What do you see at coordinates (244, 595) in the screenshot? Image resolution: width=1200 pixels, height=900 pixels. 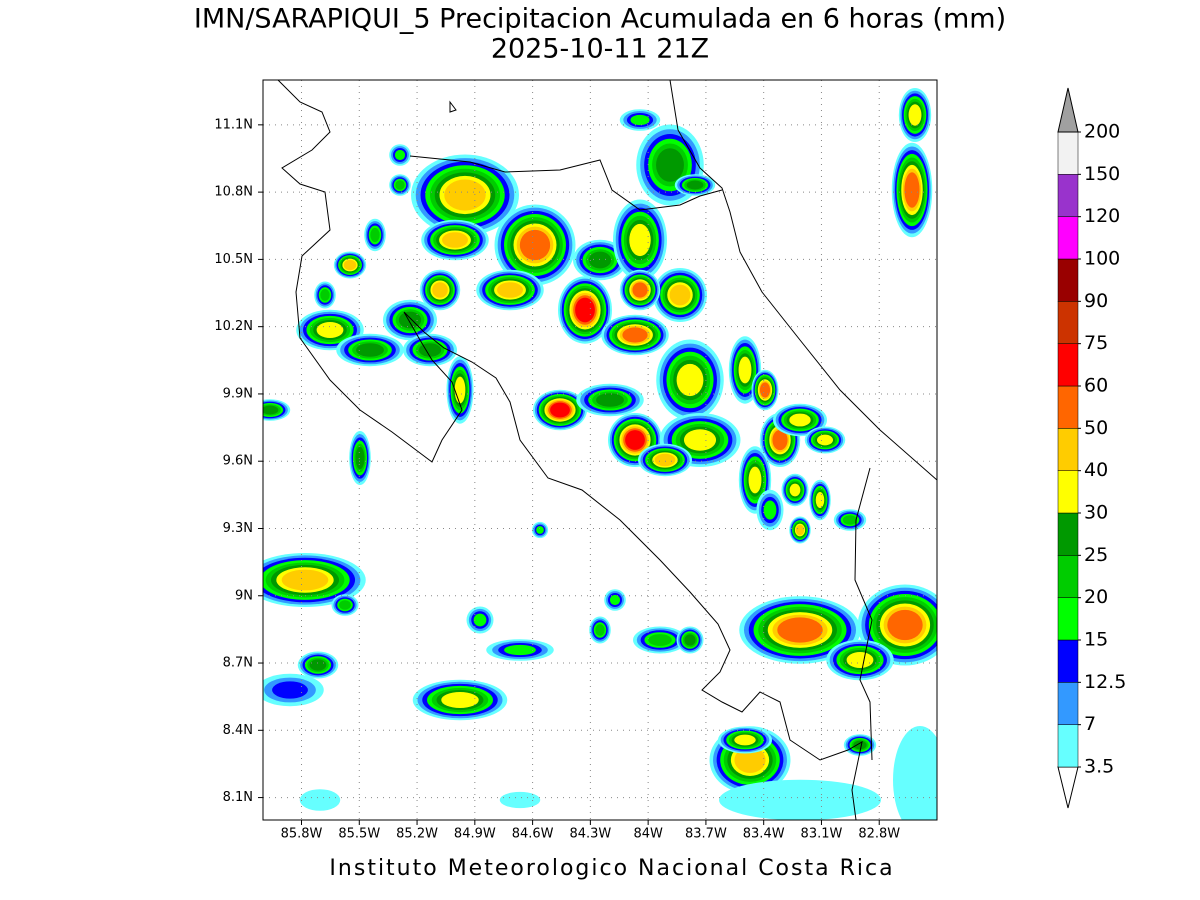 I see `y-tick-label: 9N` at bounding box center [244, 595].